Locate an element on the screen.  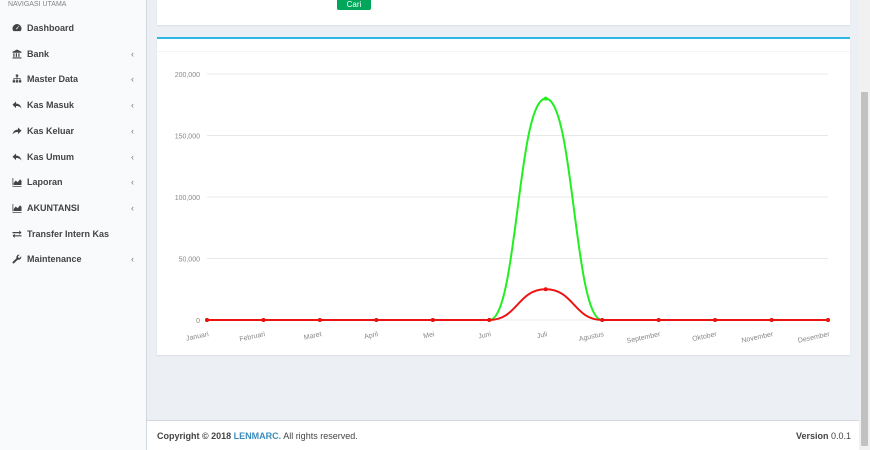
y-tick-label: 200,000 is located at coordinates (187, 75).